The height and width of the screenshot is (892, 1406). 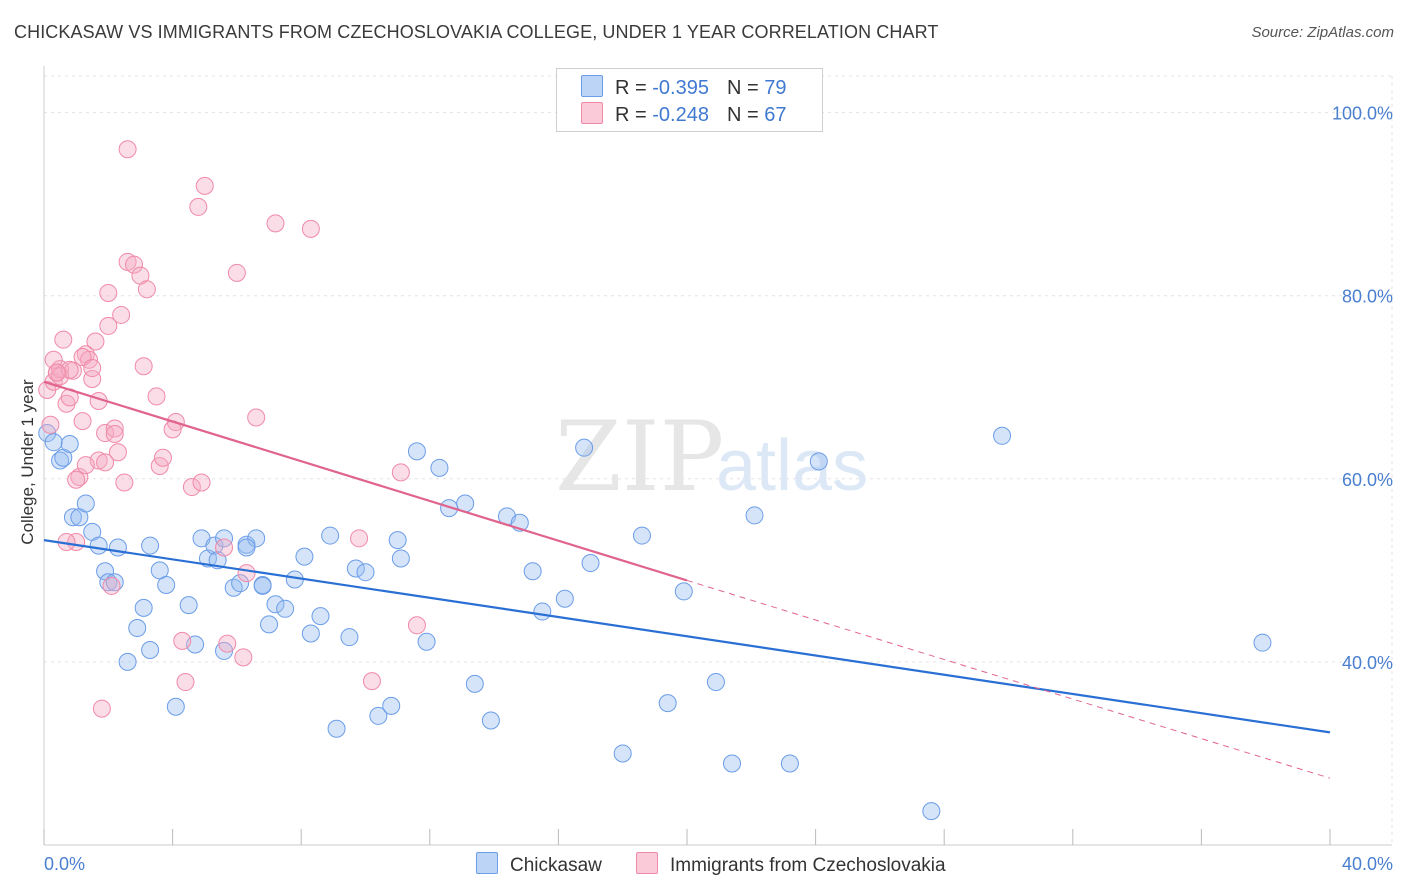 I want to click on y-axis-label: College, Under 1 year, so click(x=27, y=462).